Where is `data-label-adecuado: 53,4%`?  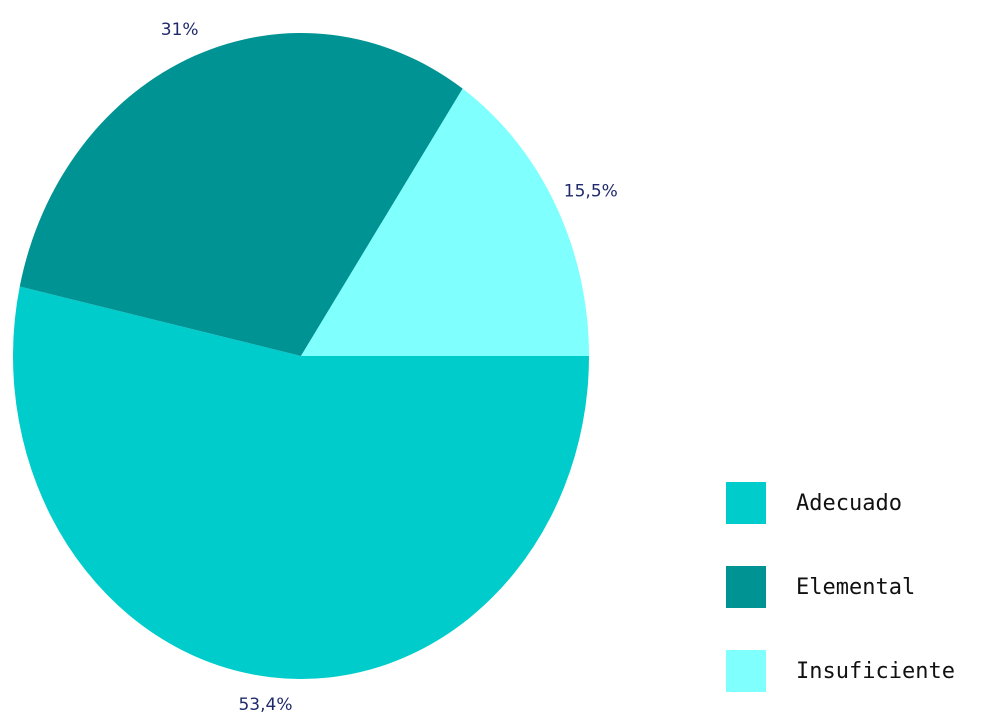
data-label-adecuado: 53,4% is located at coordinates (265, 705).